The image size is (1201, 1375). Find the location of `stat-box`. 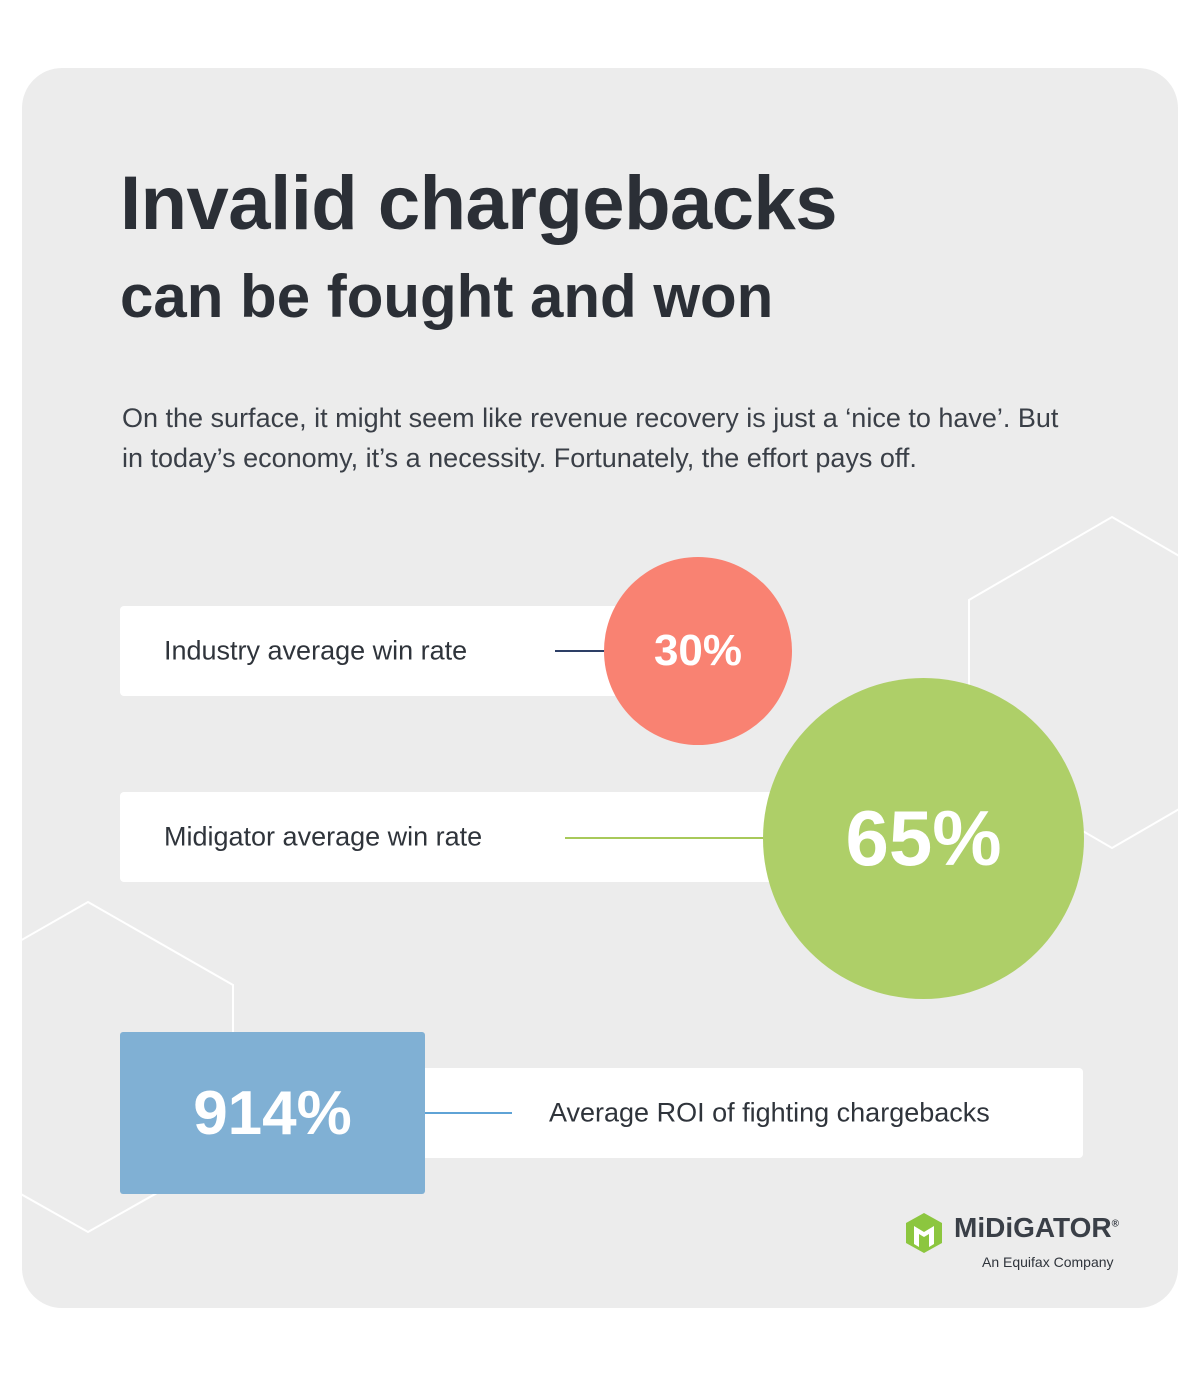

stat-box is located at coordinates (751, 1113).